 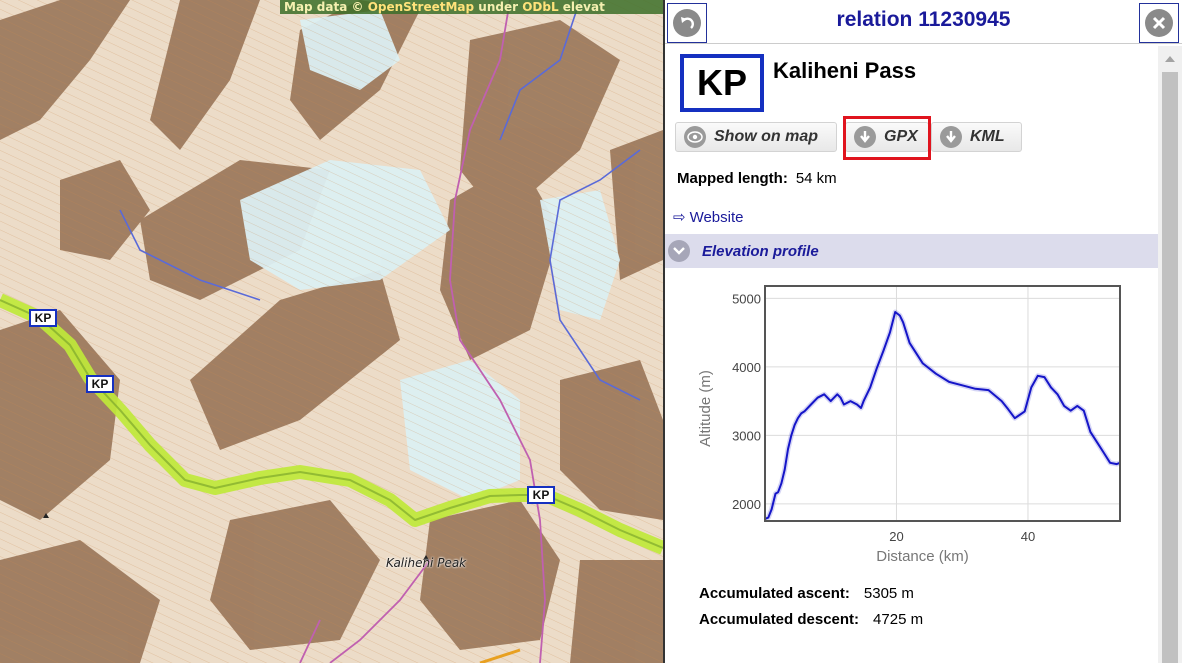 I want to click on website-label: Website, so click(x=716, y=217).